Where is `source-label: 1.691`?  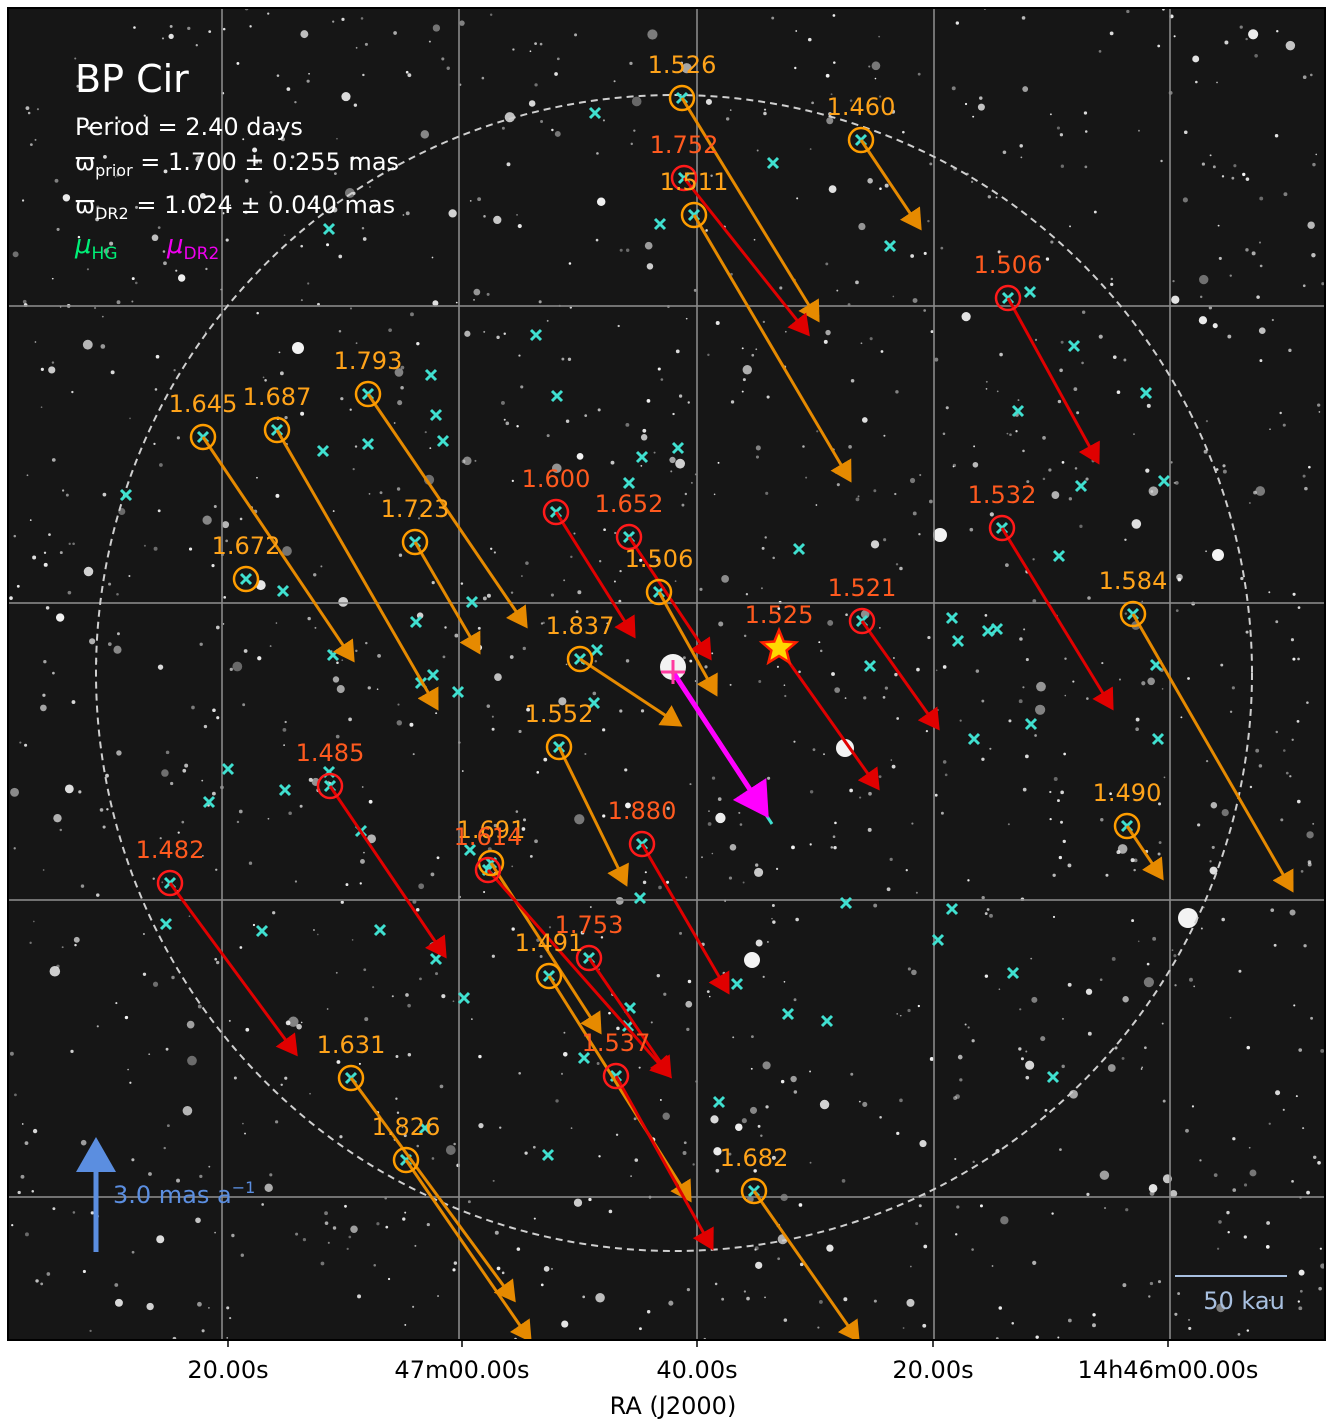
source-label: 1.691 is located at coordinates (491, 830).